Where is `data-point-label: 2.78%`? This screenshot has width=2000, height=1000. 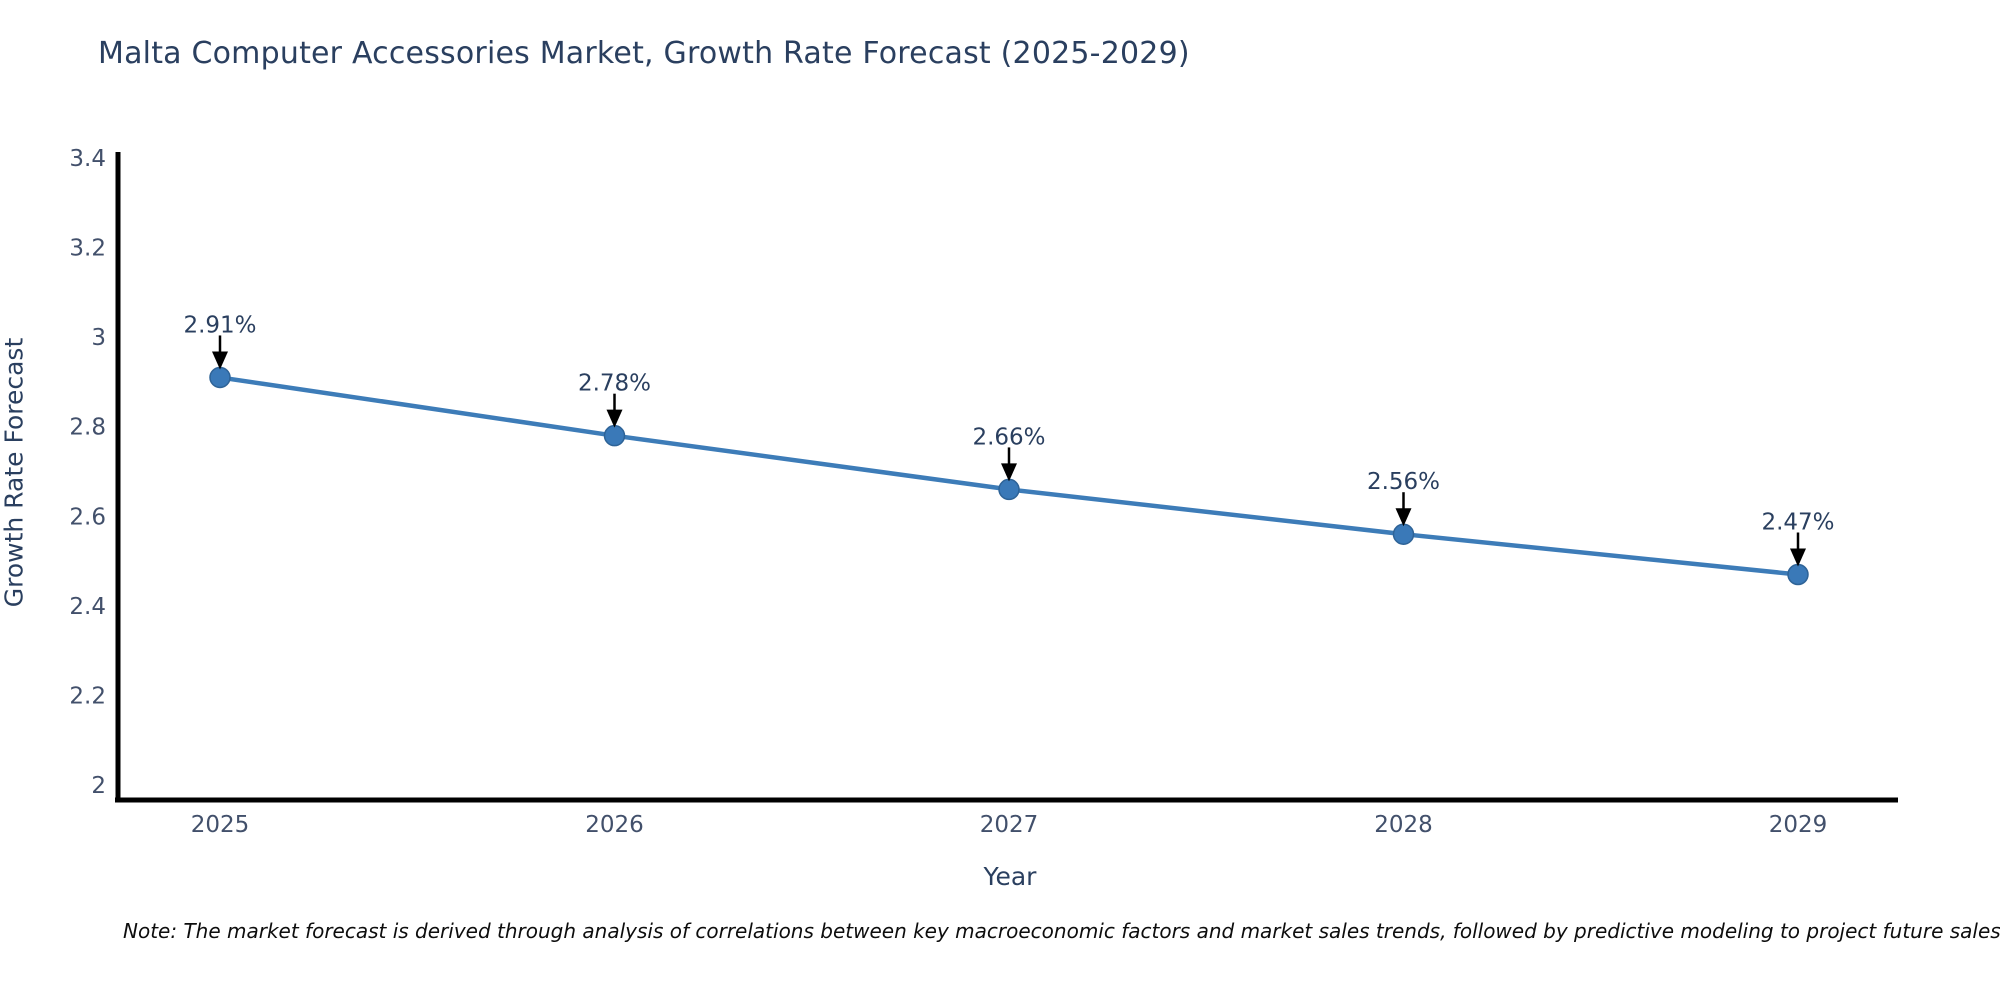
data-point-label: 2.78% is located at coordinates (614, 384).